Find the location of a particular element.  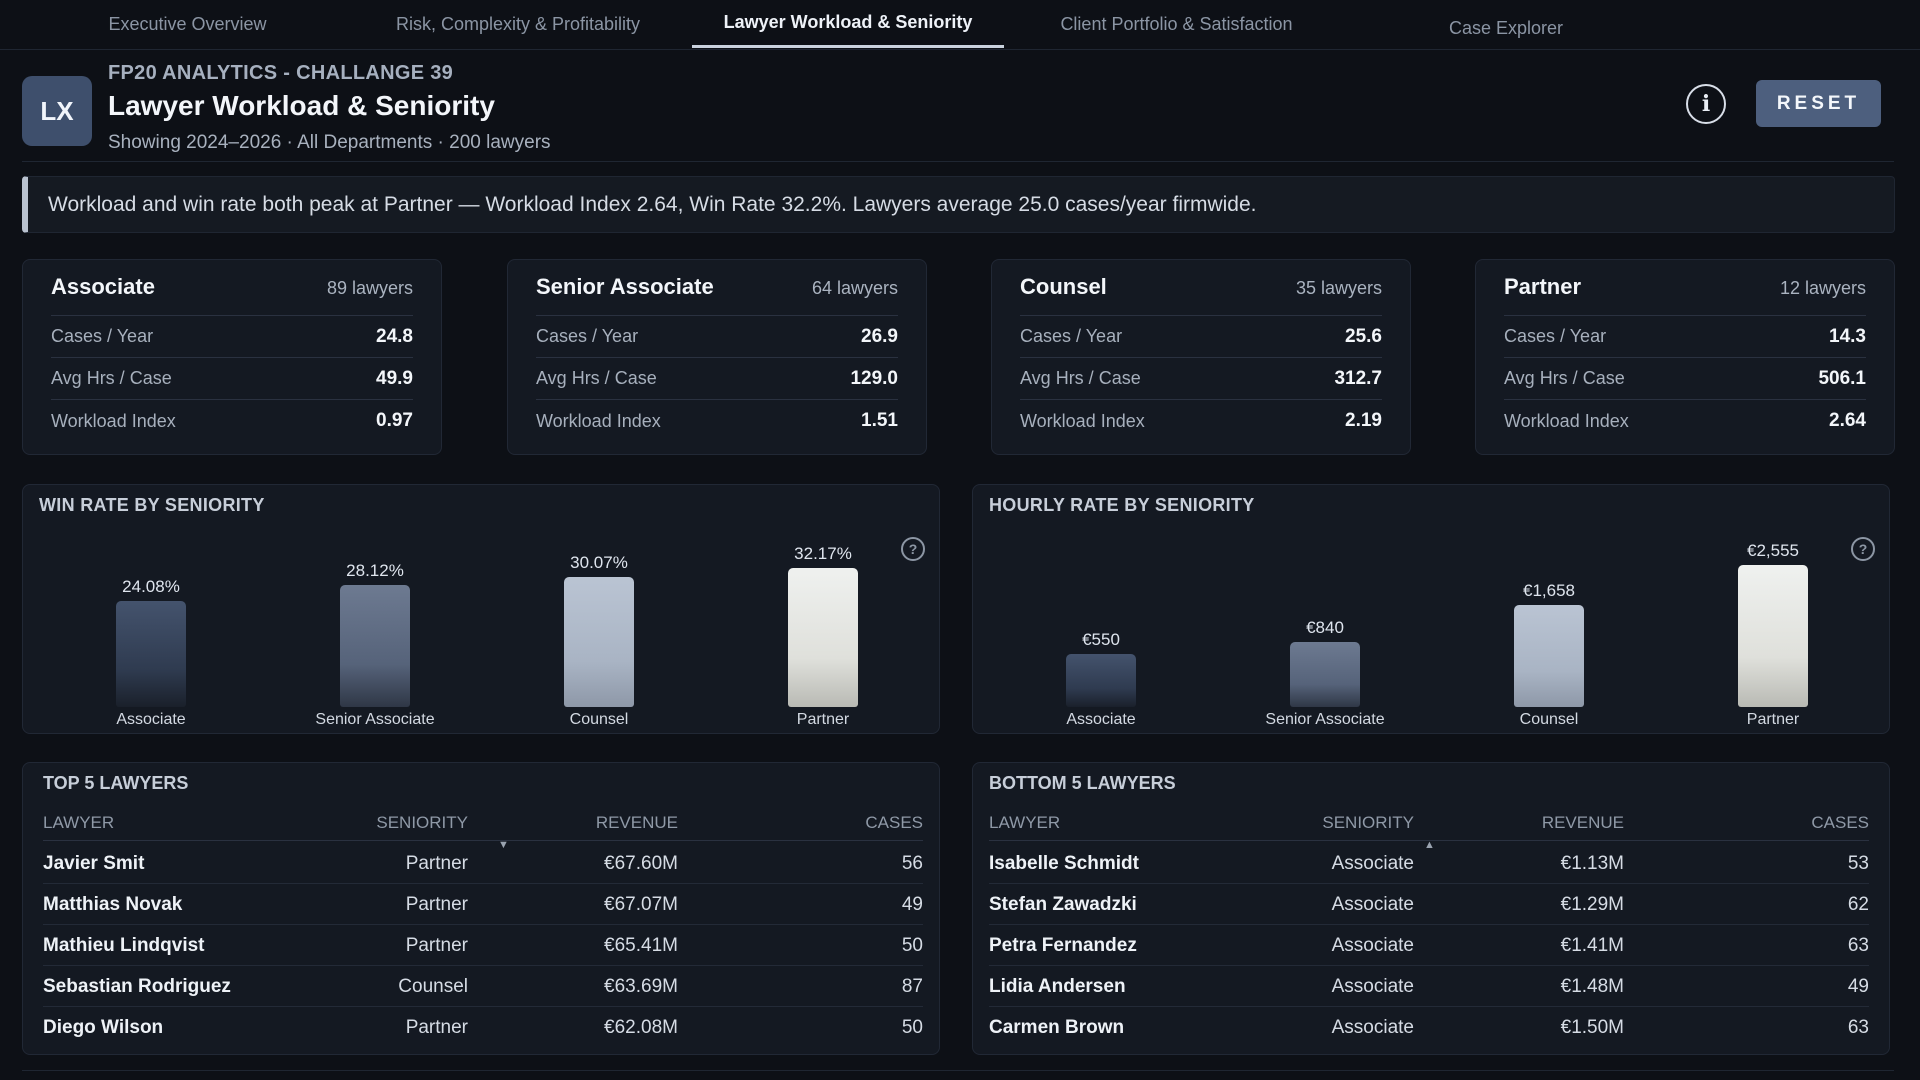

table-row: Lidia Andersen Associate €1.48M 49 is located at coordinates (1429, 986).